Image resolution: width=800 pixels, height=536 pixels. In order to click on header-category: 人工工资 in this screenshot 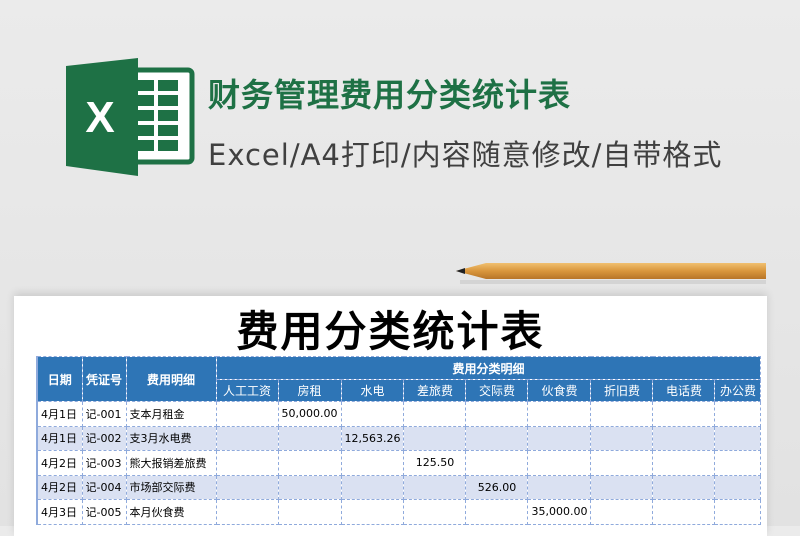, I will do `click(247, 390)`.